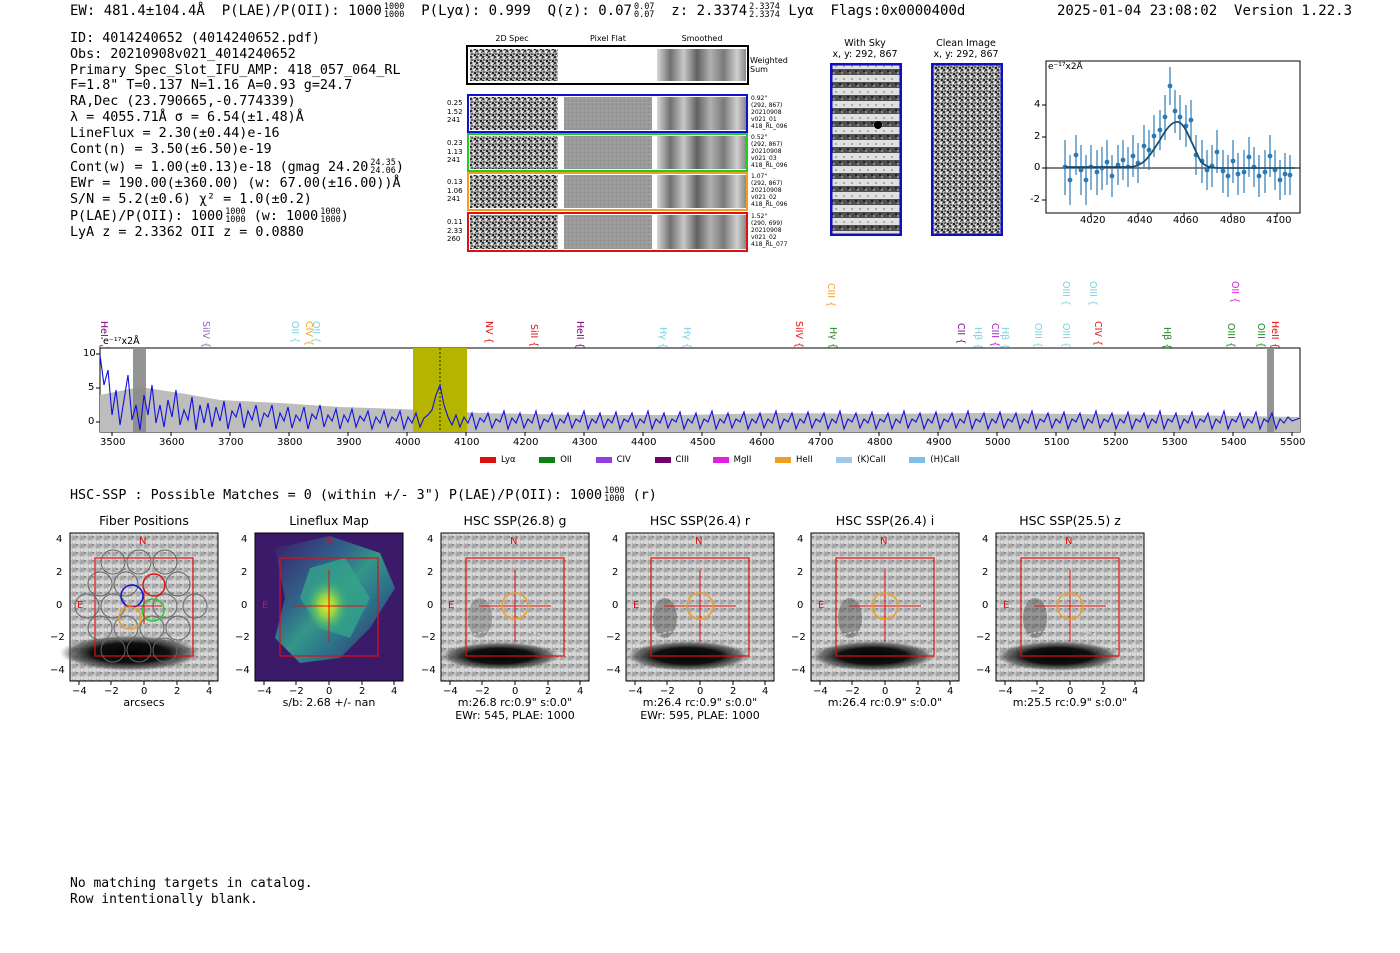  Describe the element at coordinates (880, 442) in the screenshot. I see `spec-xtick-4800: 4800` at that location.